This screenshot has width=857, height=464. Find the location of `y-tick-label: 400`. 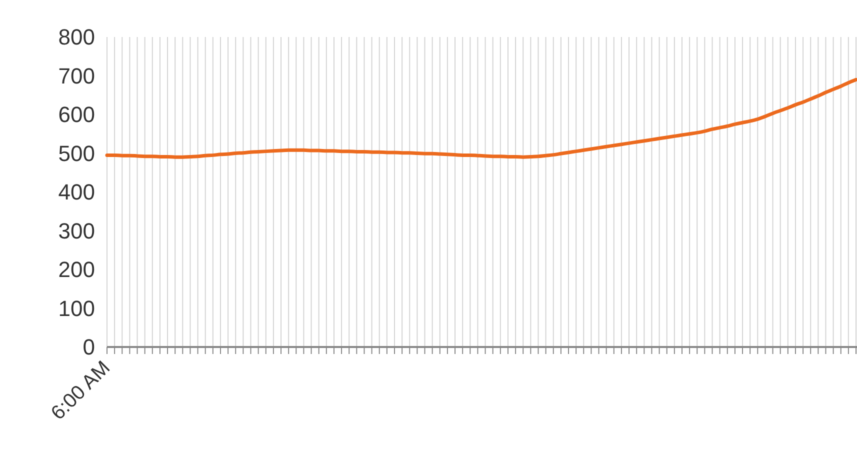

y-tick-label: 400 is located at coordinates (76, 192).